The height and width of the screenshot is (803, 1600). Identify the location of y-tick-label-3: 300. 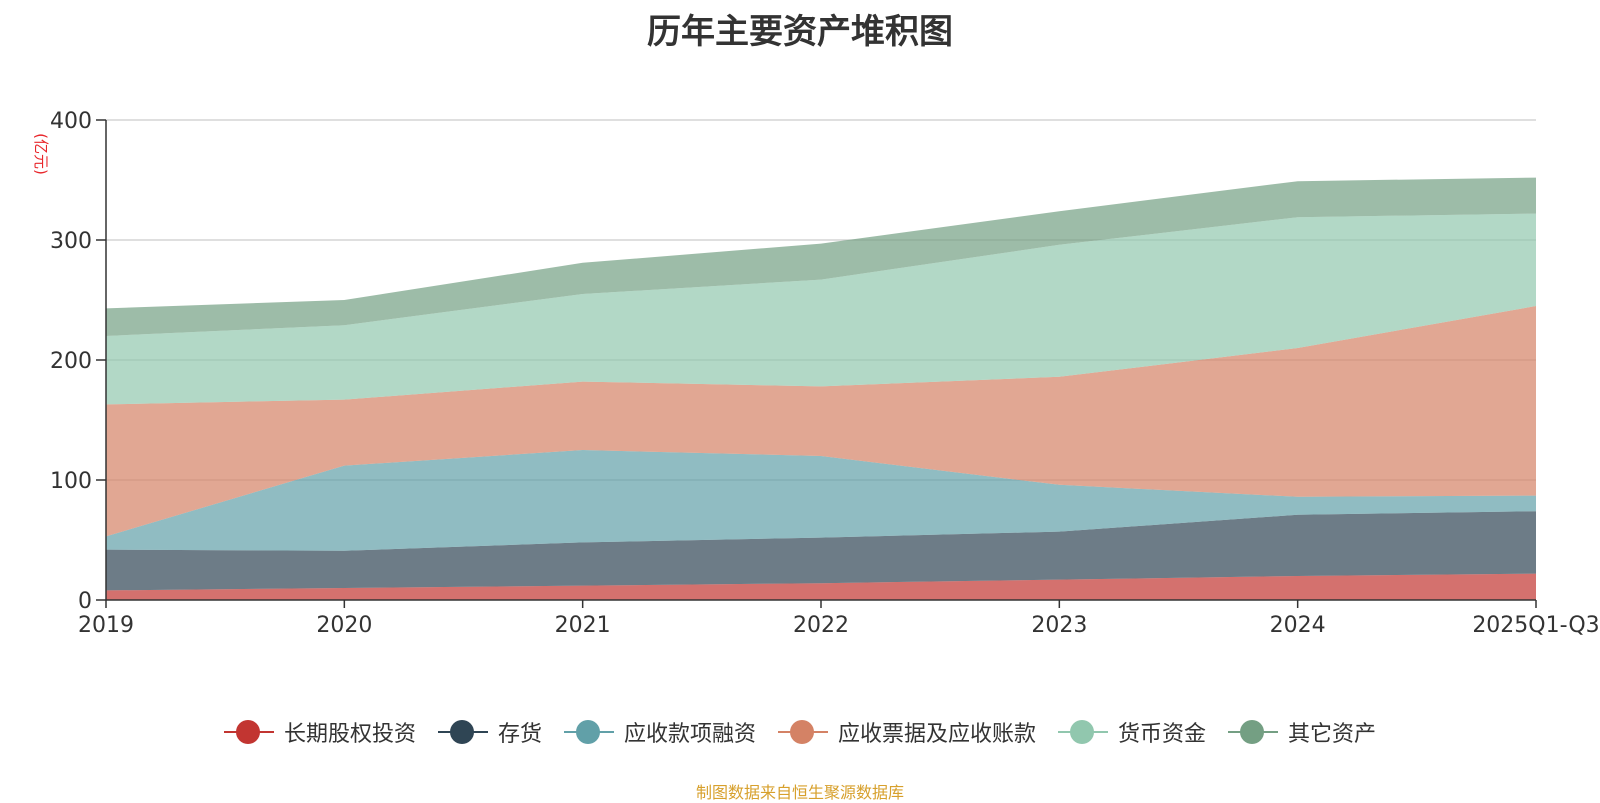
(71, 241).